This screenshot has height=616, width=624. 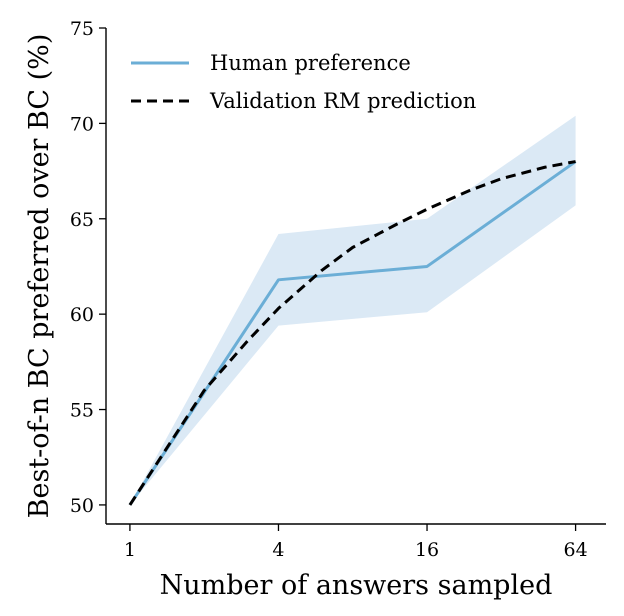 I want to click on x-axis-title: Number of answers sampled, so click(x=356, y=585).